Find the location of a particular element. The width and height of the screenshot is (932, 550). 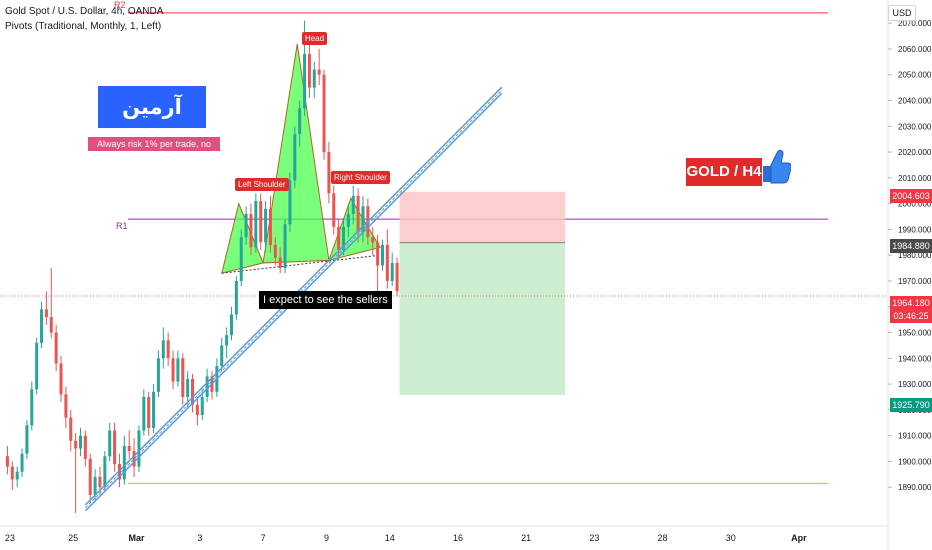

left-shoulder-tag: Left Shoulder is located at coordinates (262, 184).